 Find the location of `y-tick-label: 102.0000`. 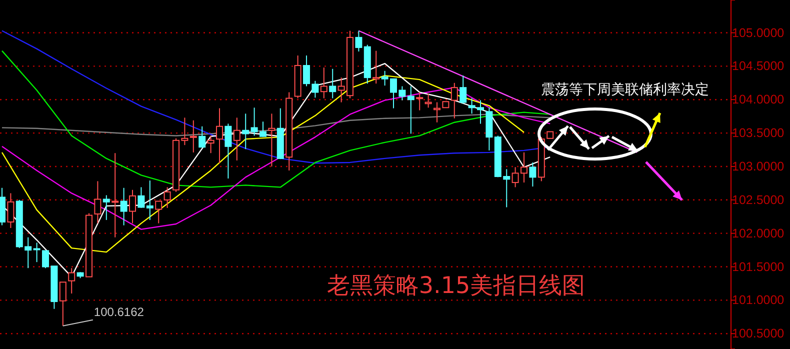

y-tick-label: 102.0000 is located at coordinates (758, 233).